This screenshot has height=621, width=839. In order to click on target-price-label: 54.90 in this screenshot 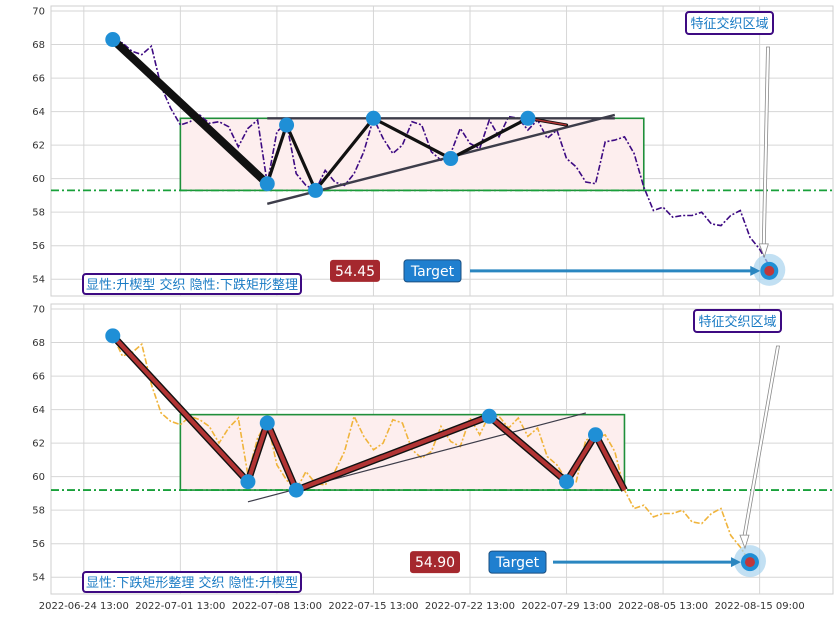, I will do `click(435, 563)`.